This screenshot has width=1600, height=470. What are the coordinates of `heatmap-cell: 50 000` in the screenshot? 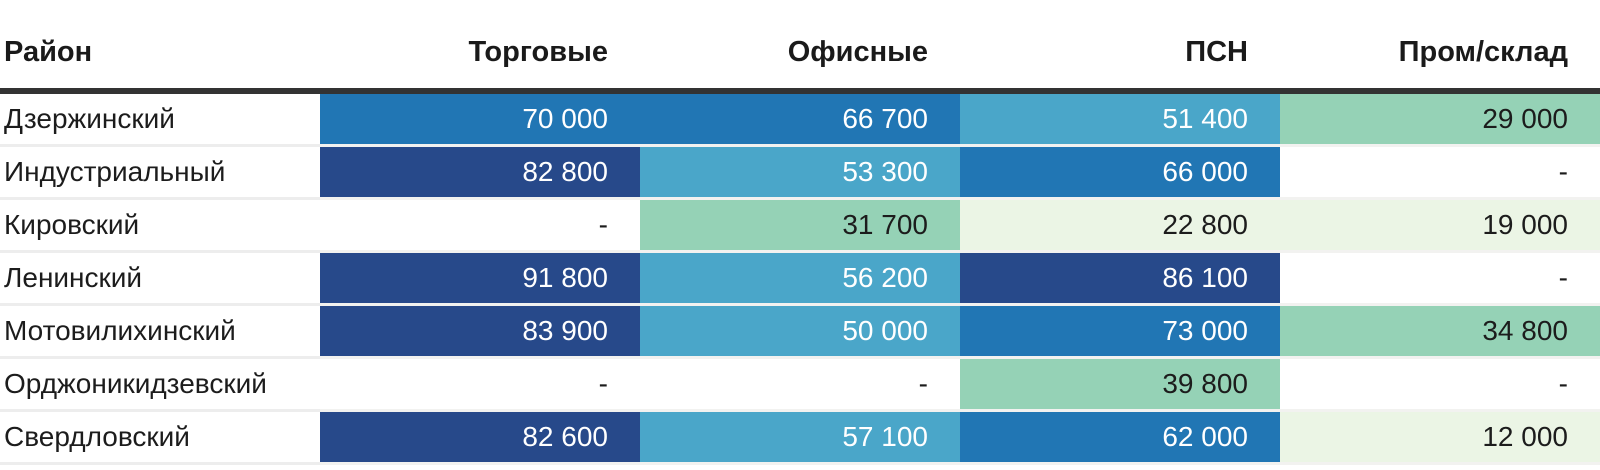 It's located at (800, 332).